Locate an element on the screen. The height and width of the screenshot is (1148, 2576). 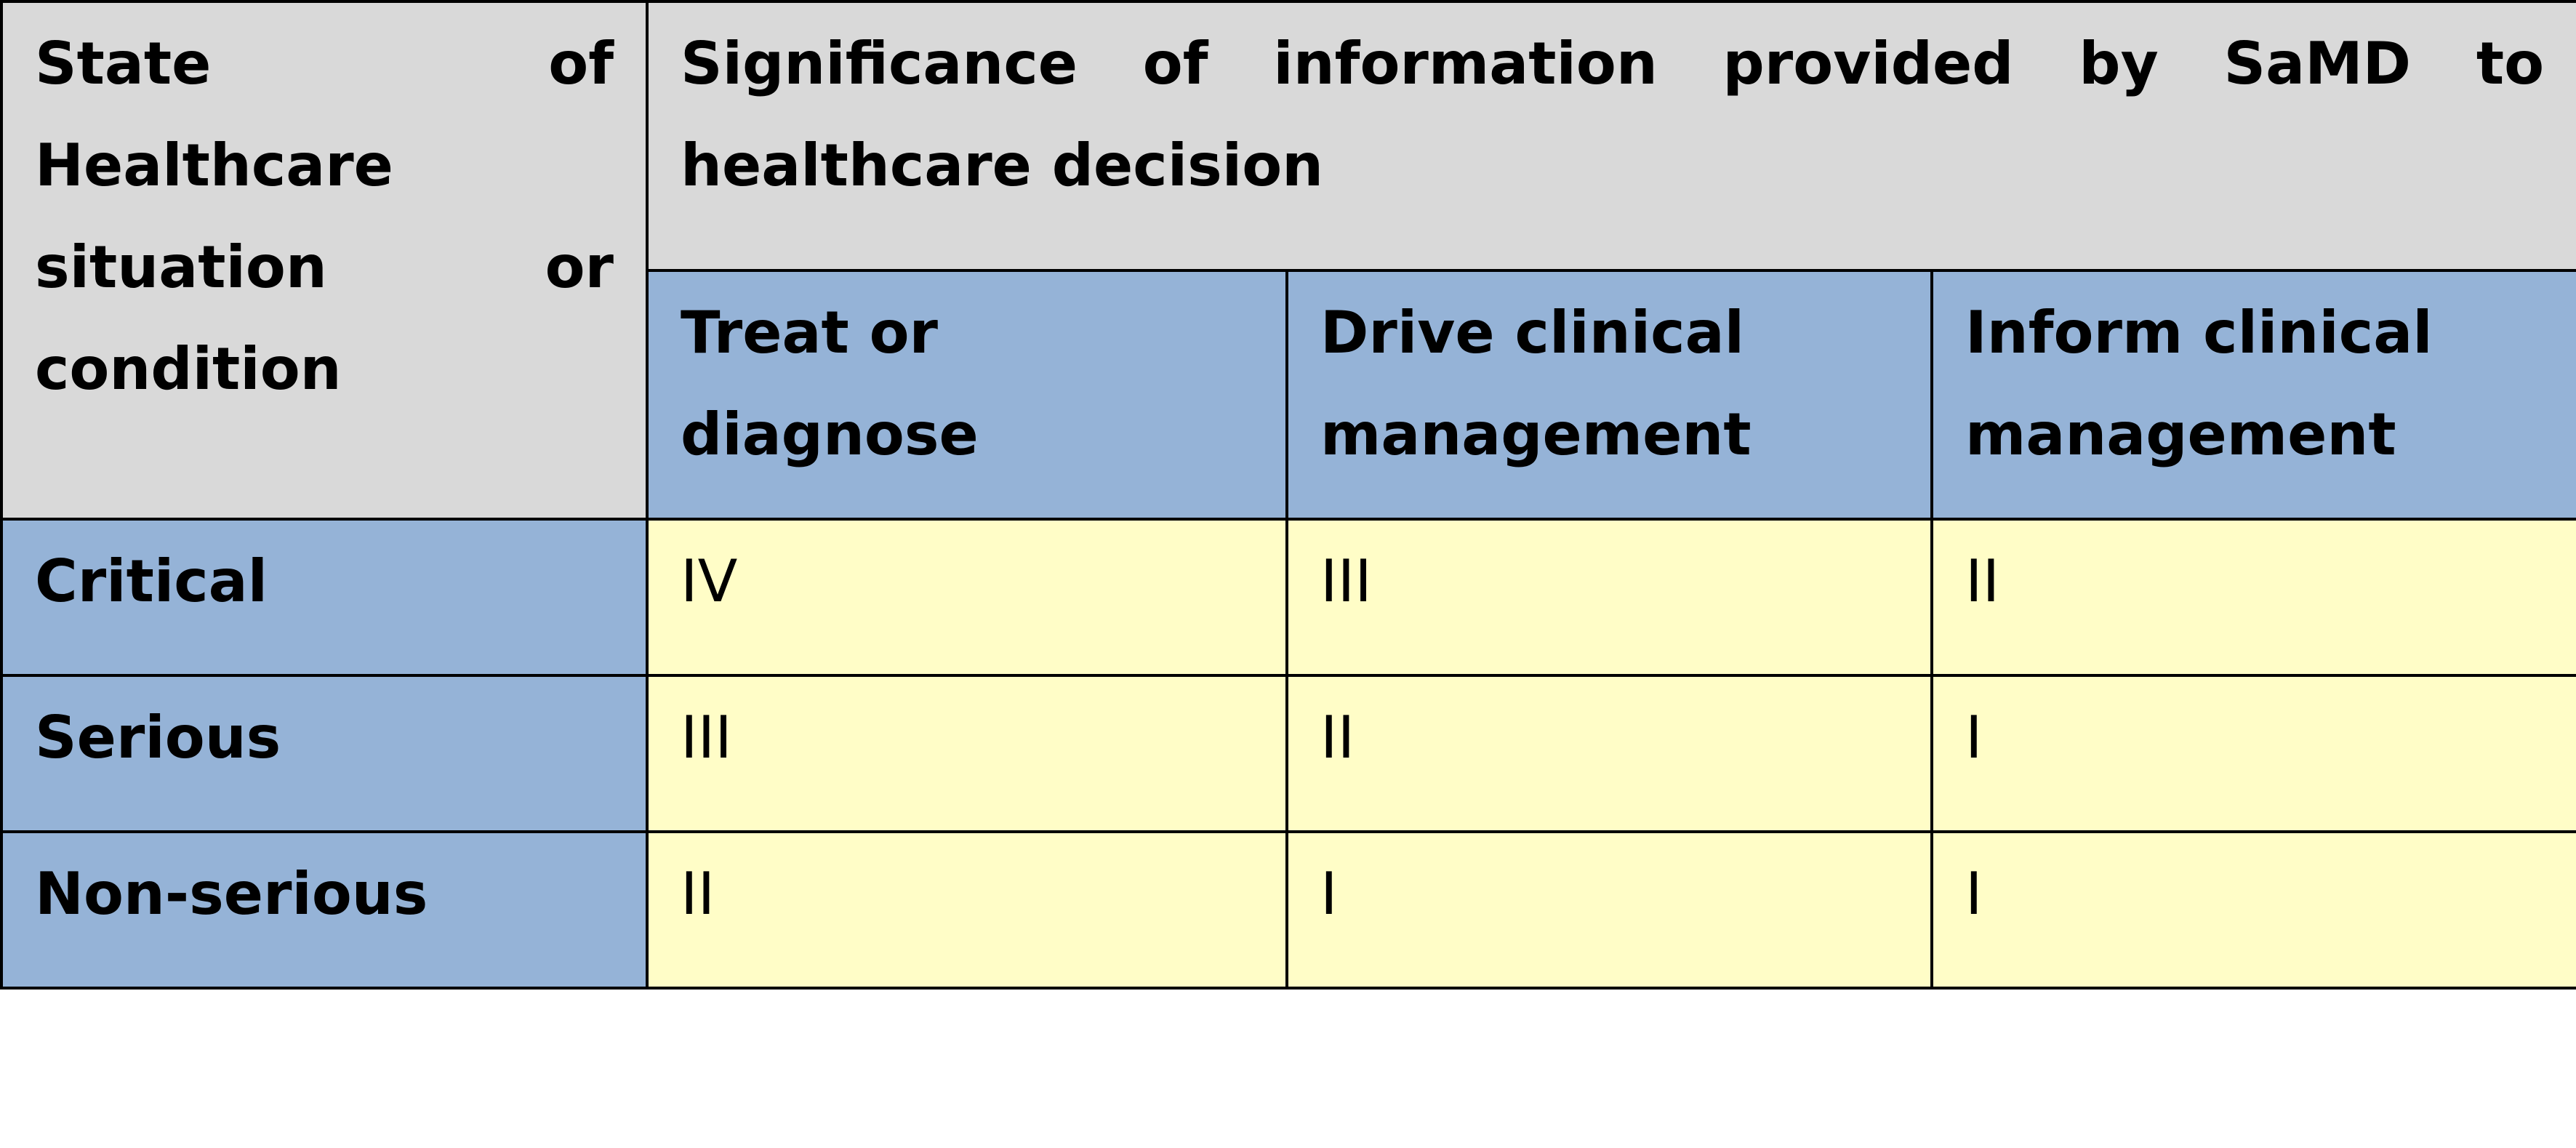
table-row: Serious III II I is located at coordinates (1288, 754).